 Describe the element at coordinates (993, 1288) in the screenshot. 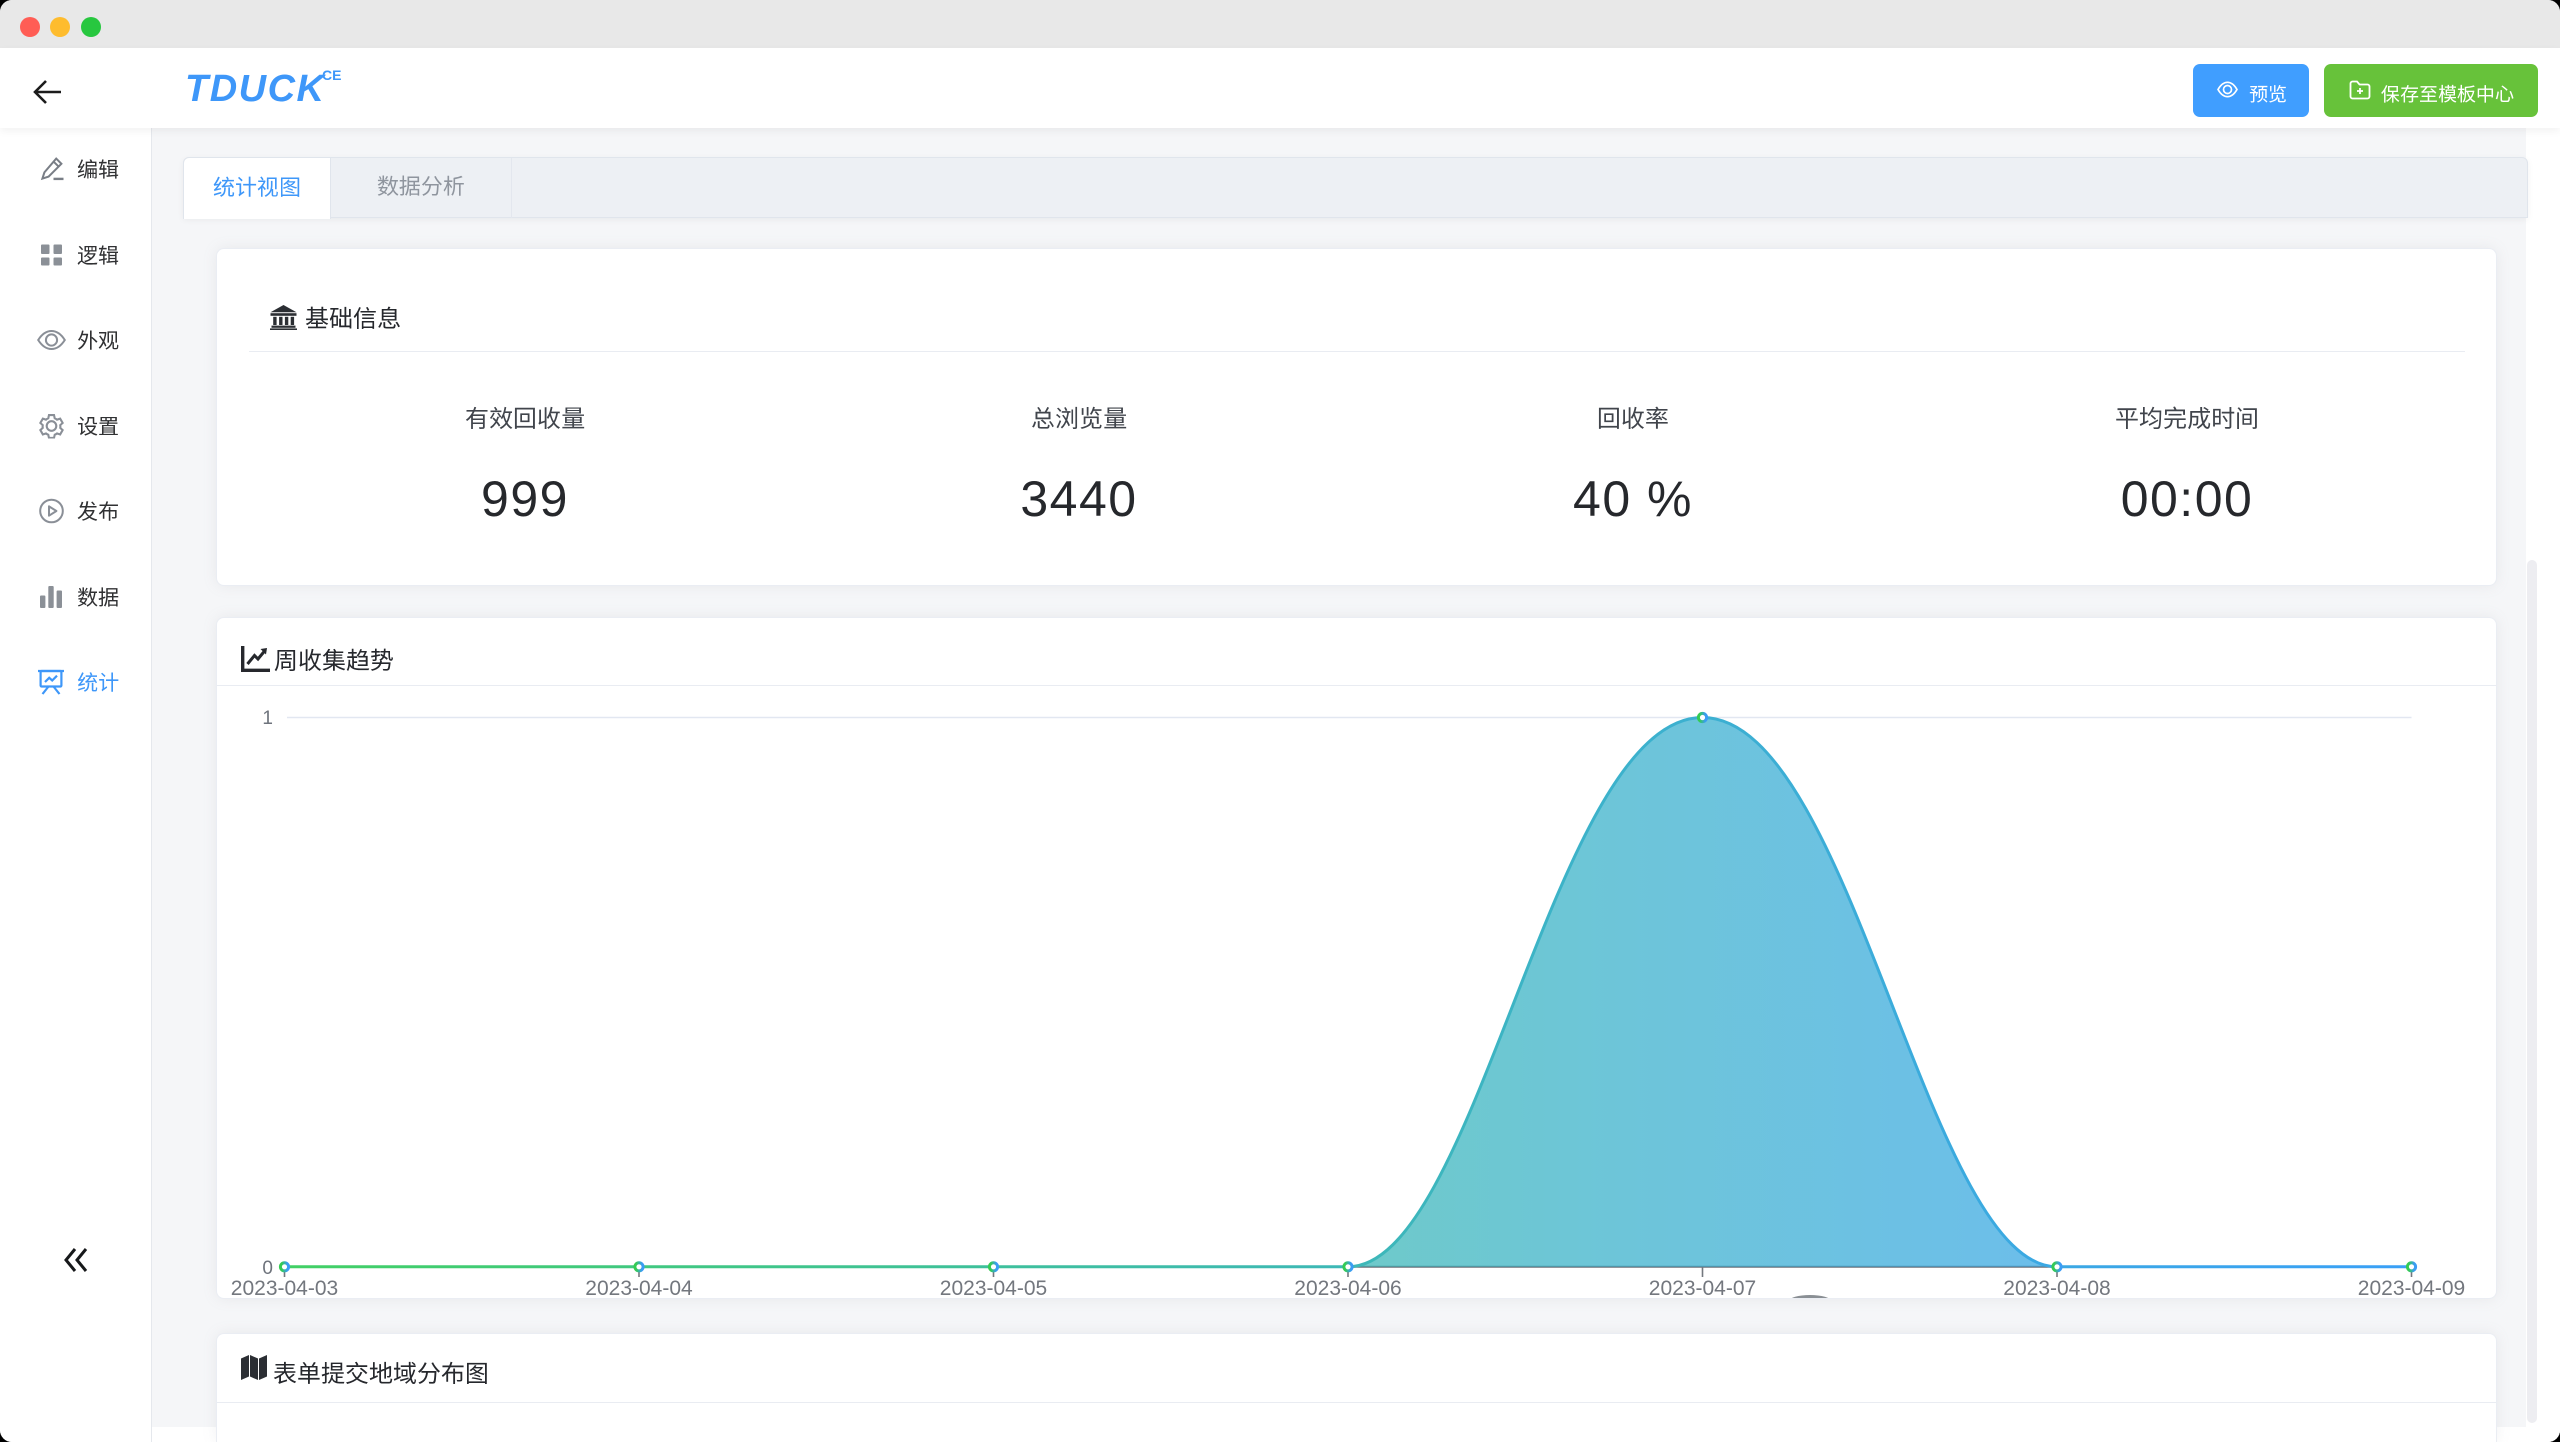

I see `svg-text: 2023-04-05` at that location.